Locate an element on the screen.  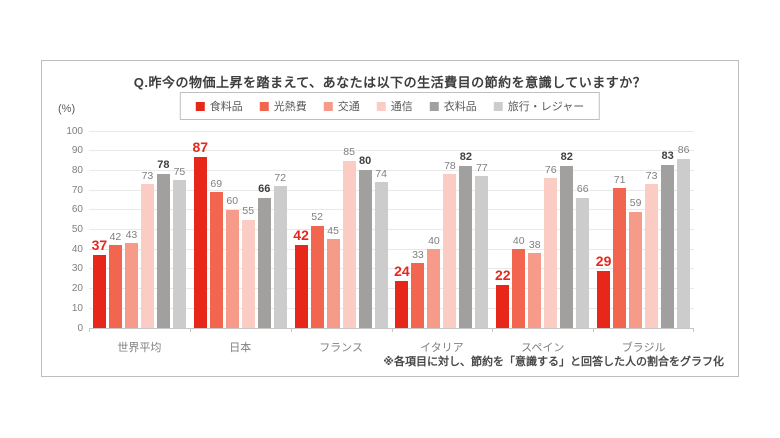
y-axis-tick-label: 80 is located at coordinates (77, 170).